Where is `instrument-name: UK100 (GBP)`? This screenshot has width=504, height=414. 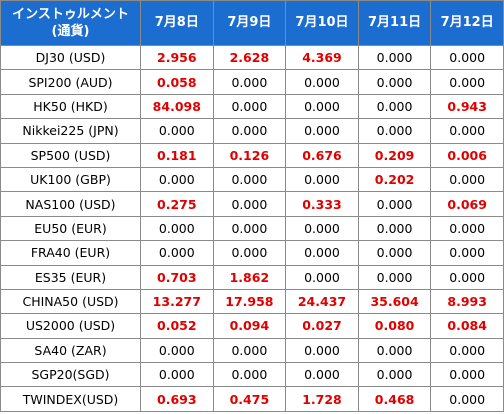 instrument-name: UK100 (GBP) is located at coordinates (70, 179).